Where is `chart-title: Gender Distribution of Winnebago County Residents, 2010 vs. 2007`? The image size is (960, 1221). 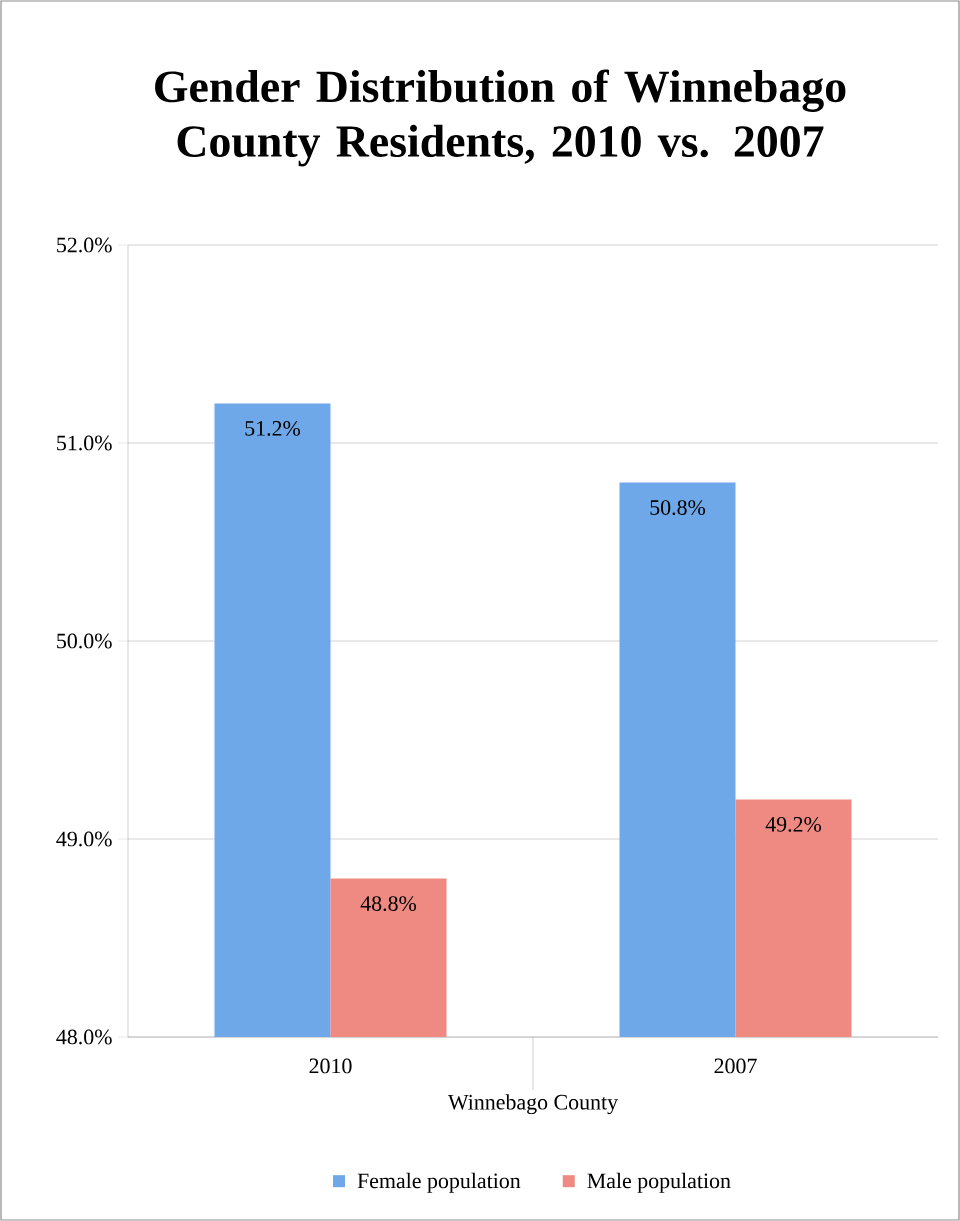
chart-title: Gender Distribution of Winnebago County Residents, 2010 vs. 2007 is located at coordinates (500, 118).